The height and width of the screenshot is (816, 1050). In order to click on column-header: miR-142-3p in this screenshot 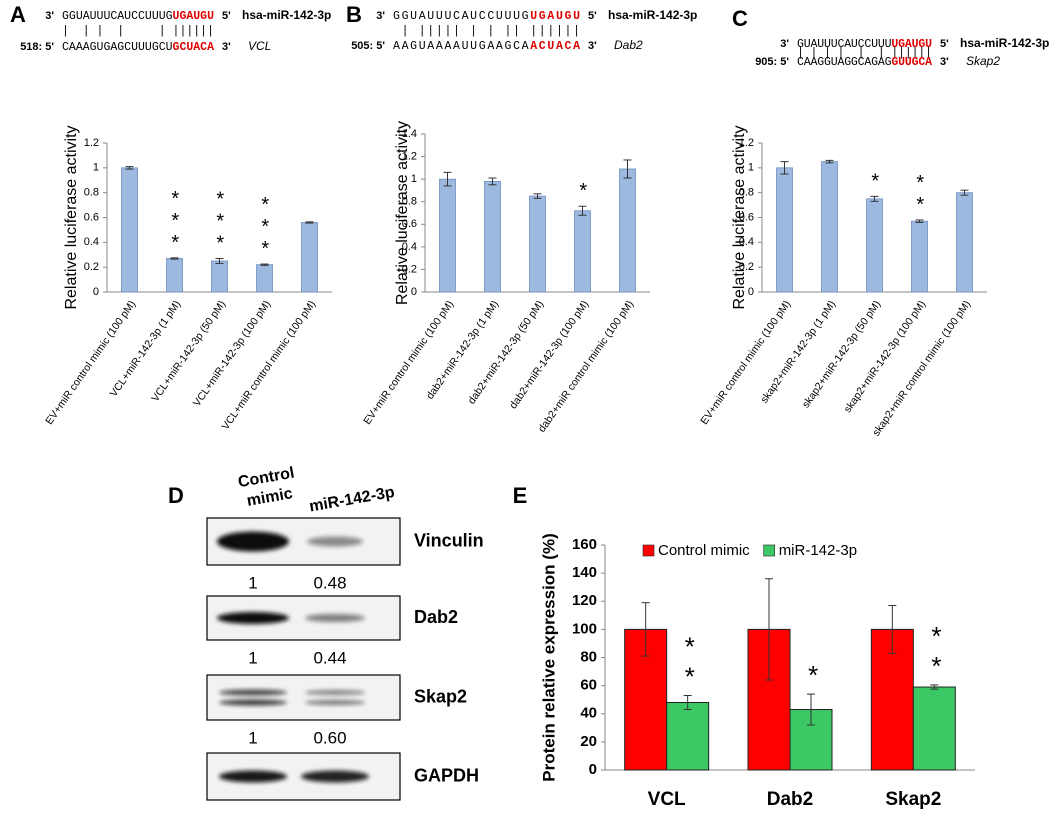, I will do `click(352, 500)`.